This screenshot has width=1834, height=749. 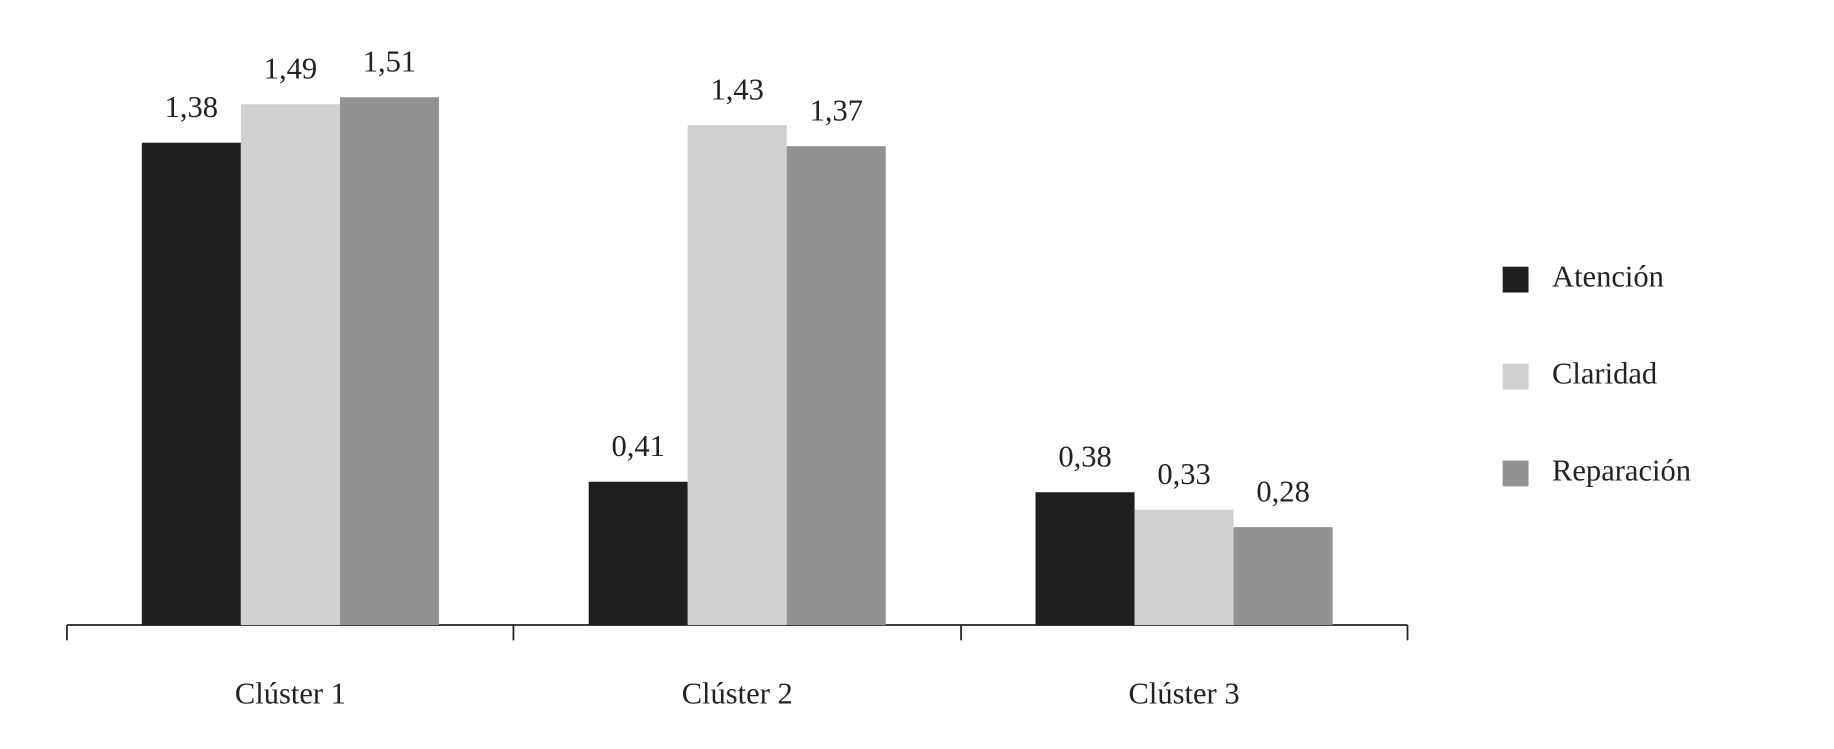 What do you see at coordinates (1604, 374) in the screenshot?
I see `legend-label: Claridad` at bounding box center [1604, 374].